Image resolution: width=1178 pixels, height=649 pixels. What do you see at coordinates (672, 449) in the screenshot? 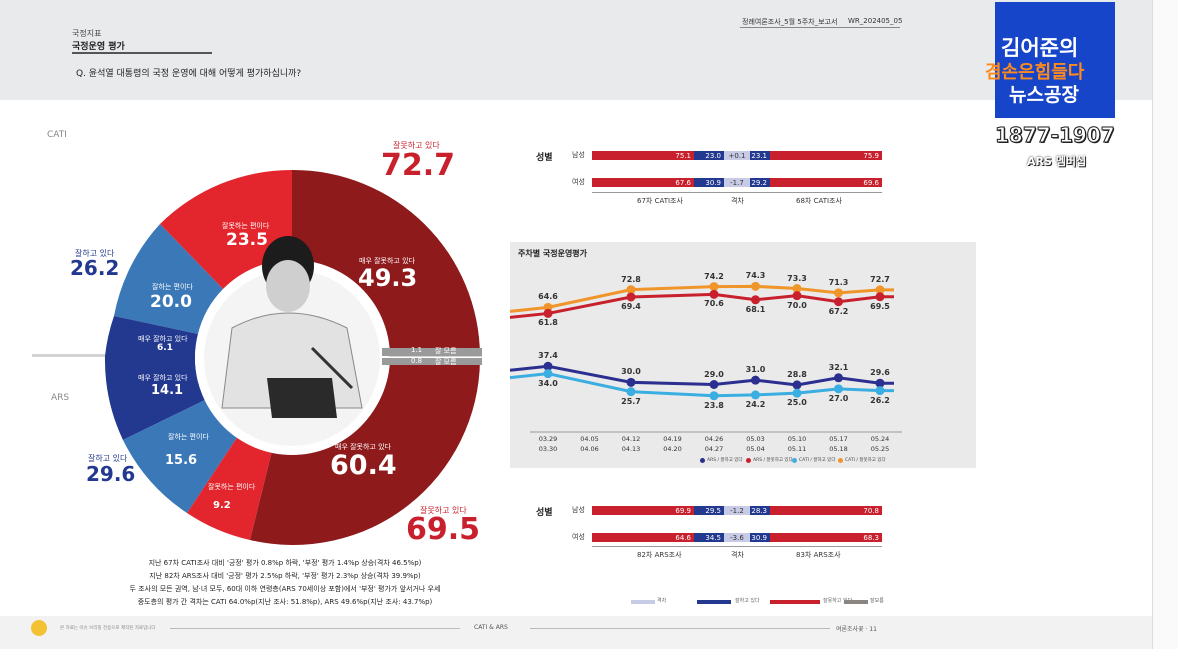
I see `x-tick-label: 04.20` at bounding box center [672, 449].